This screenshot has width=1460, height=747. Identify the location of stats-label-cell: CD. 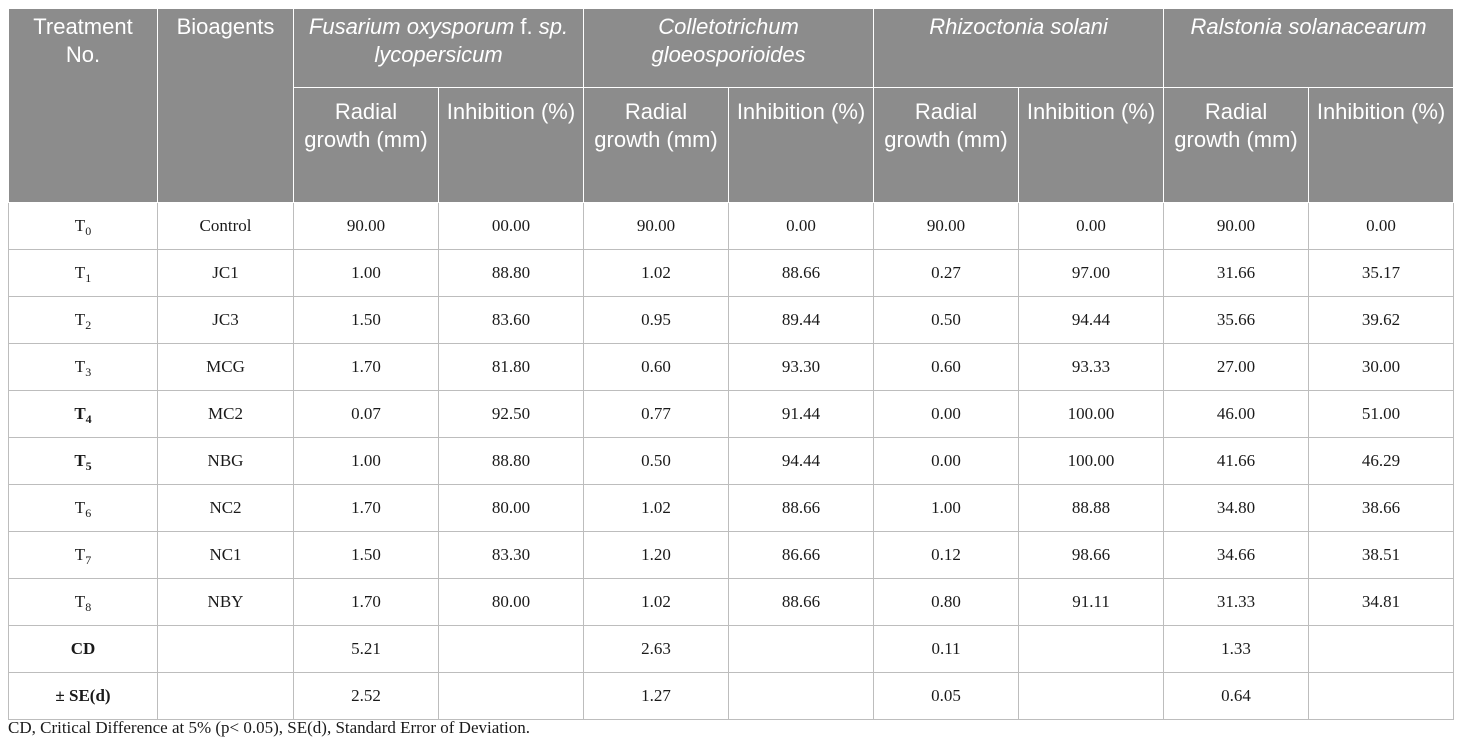
(83, 649).